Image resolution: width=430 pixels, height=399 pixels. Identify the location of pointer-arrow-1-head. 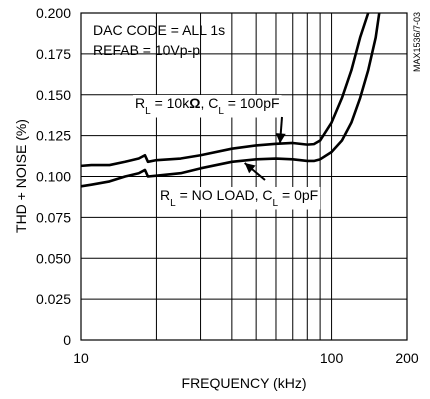
(280, 138).